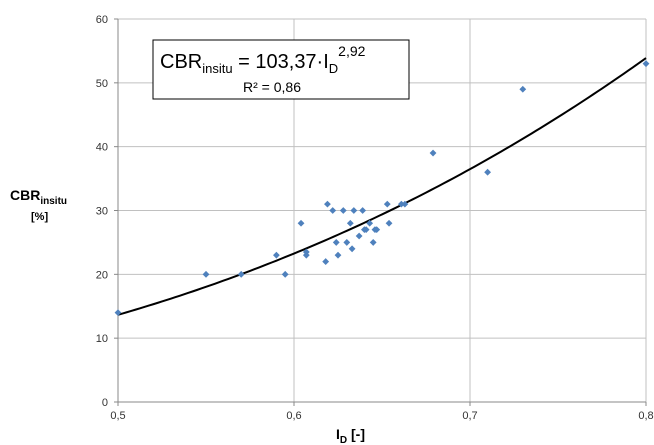 The image size is (654, 445). What do you see at coordinates (293, 416) in the screenshot?
I see `x-tick-label: 0,6` at bounding box center [293, 416].